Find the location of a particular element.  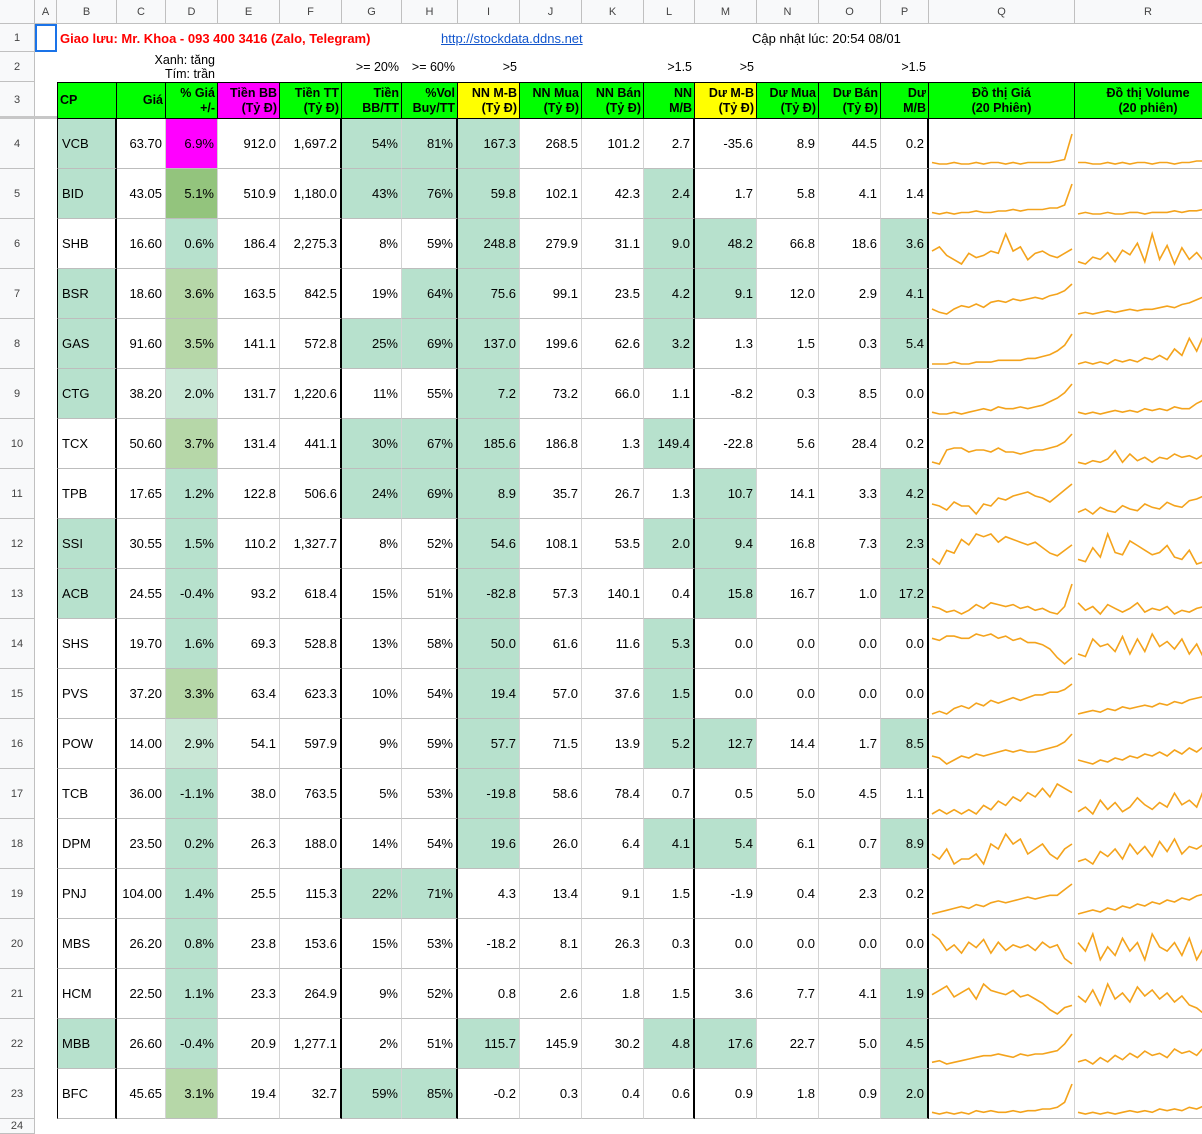

cell-dumua: 6.1 is located at coordinates (788, 844).